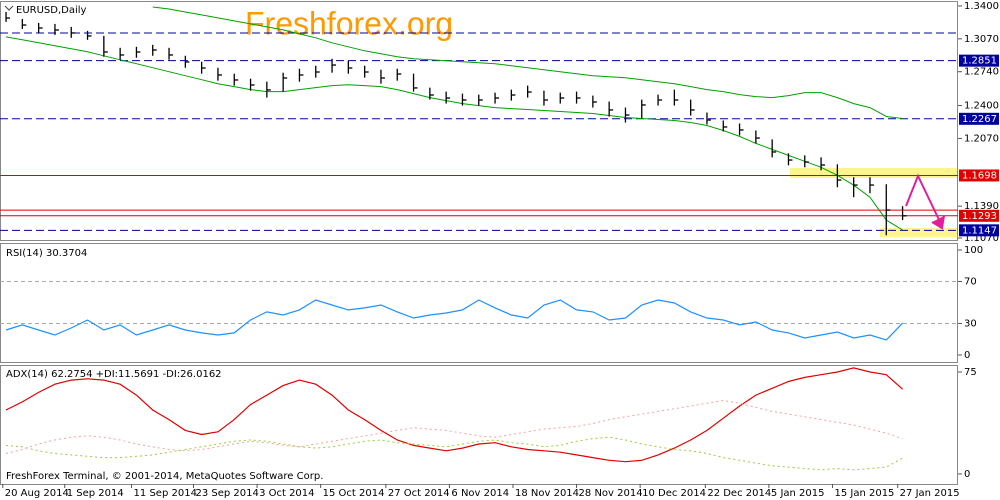 This screenshot has height=500, width=1000. I want to click on symbol-icon, so click(9, 8).